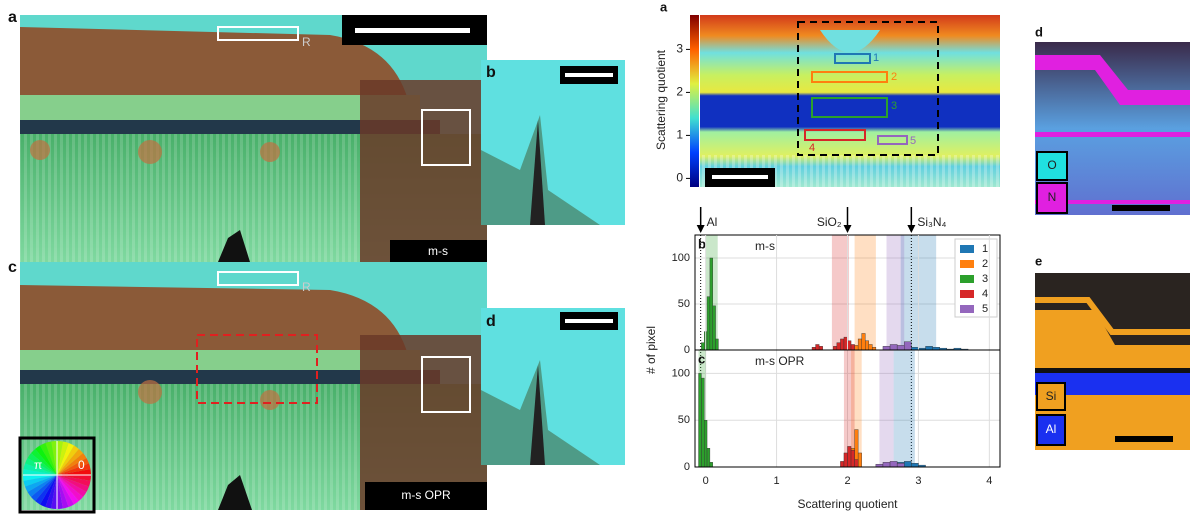 The width and height of the screenshot is (1193, 515). What do you see at coordinates (812, 148) in the screenshot?
I see `region-label: 4` at bounding box center [812, 148].